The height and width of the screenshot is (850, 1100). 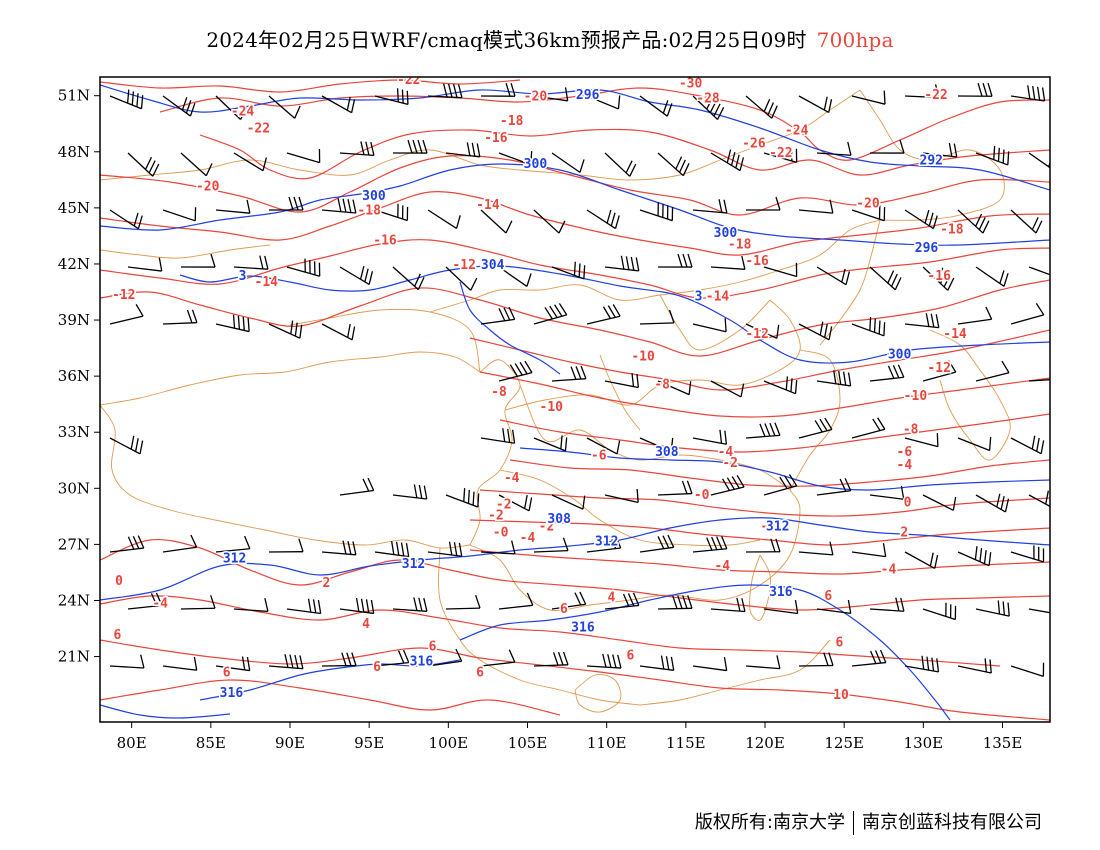 I want to click on temperature-label: 10, so click(x=841, y=695).